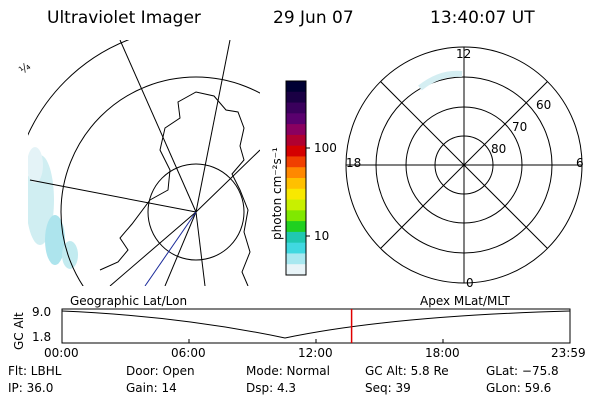 Image resolution: width=600 pixels, height=400 pixels. Describe the element at coordinates (175, 188) in the screenshot. I see `coastline` at that location.